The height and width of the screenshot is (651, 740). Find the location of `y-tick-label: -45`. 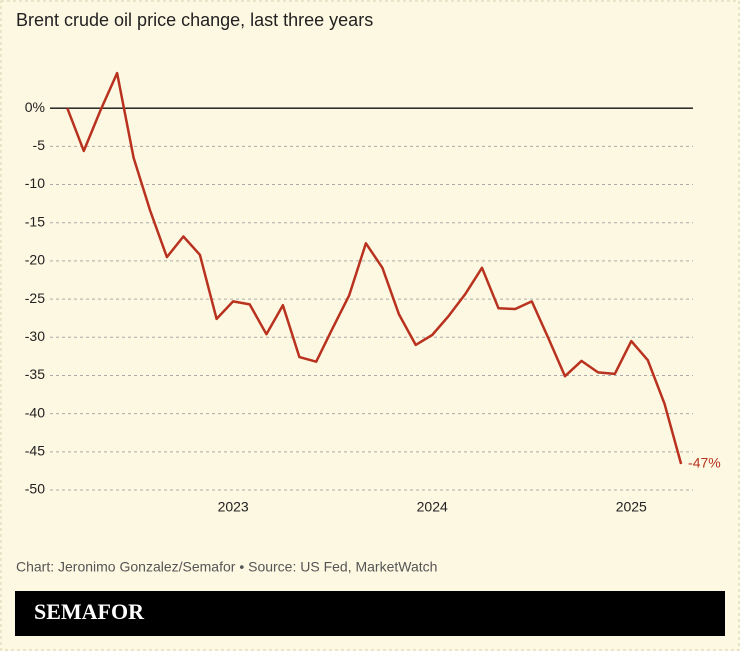

y-tick-label: -45 is located at coordinates (35, 451).